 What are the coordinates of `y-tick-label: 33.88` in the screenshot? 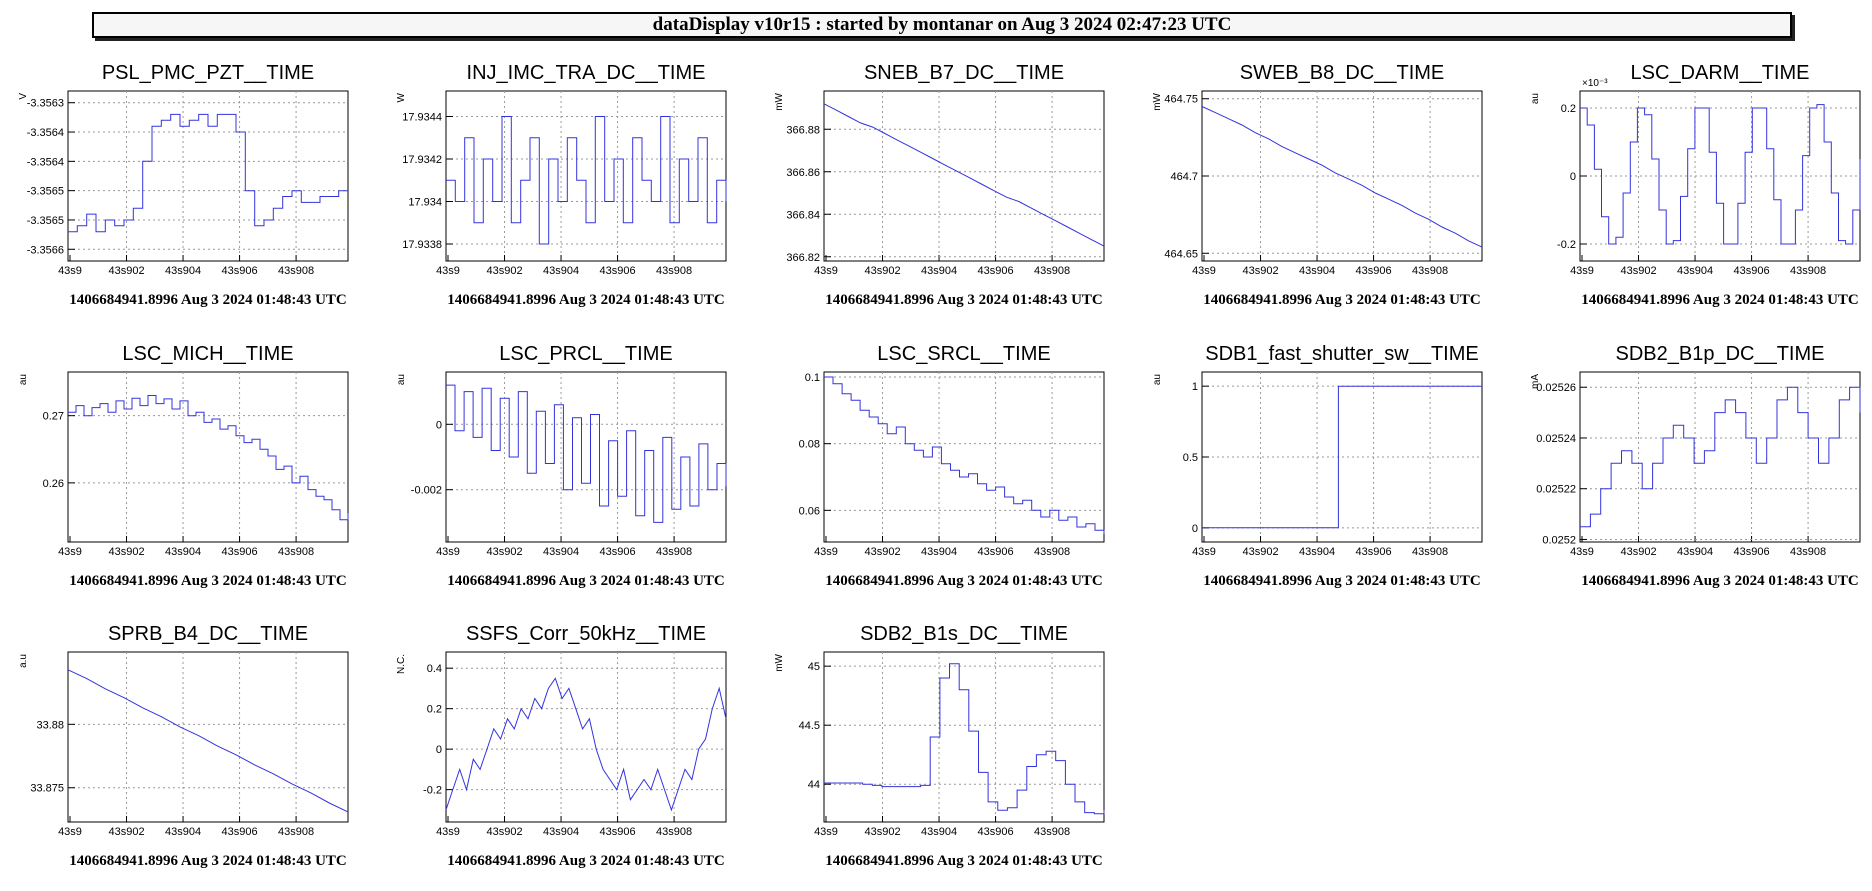 It's located at (50, 725).